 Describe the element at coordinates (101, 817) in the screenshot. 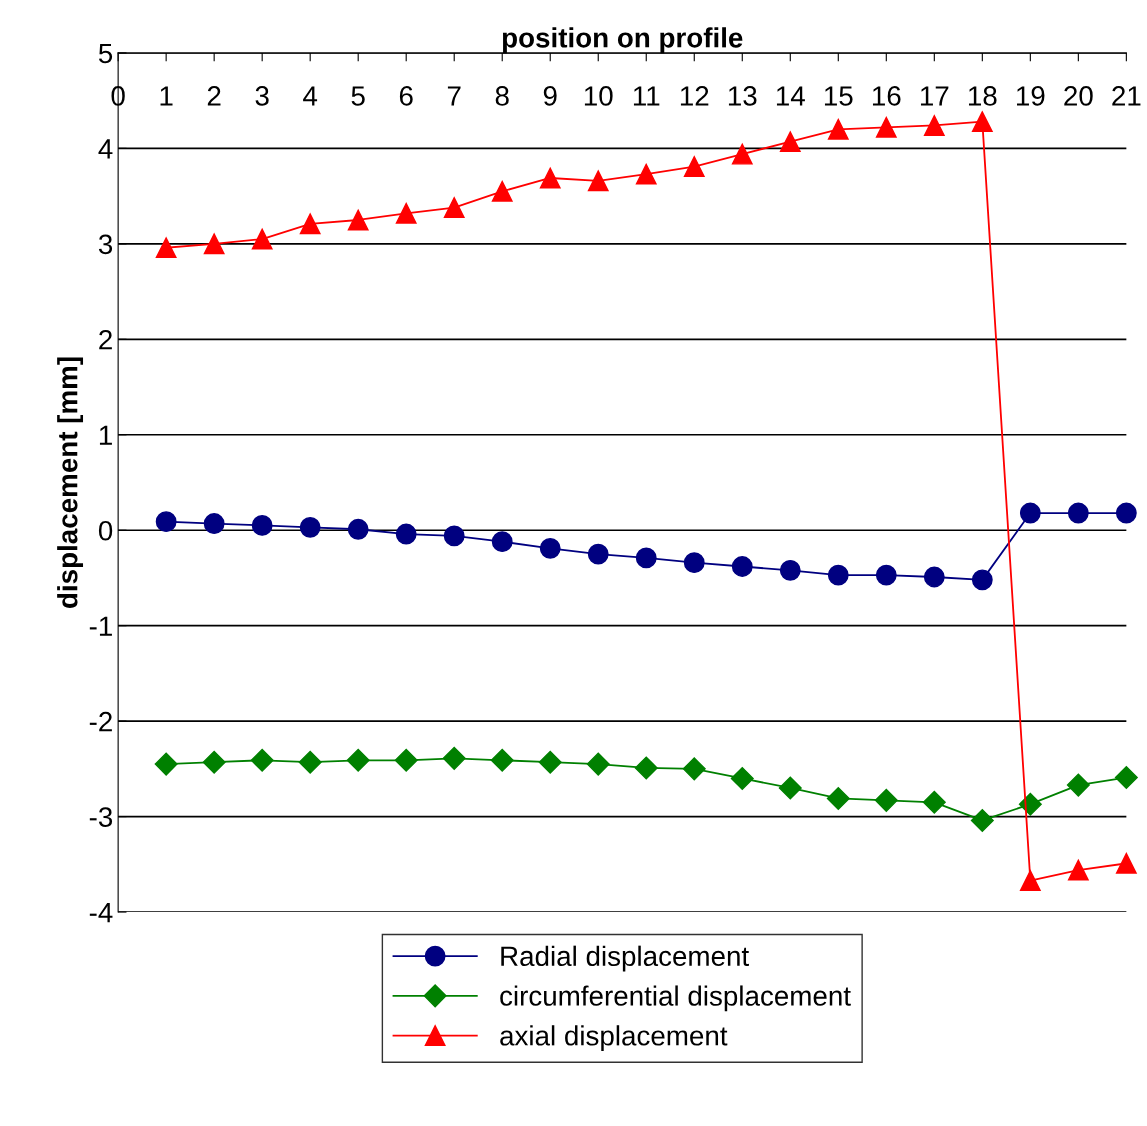

I see `y-tick-label: -3` at that location.